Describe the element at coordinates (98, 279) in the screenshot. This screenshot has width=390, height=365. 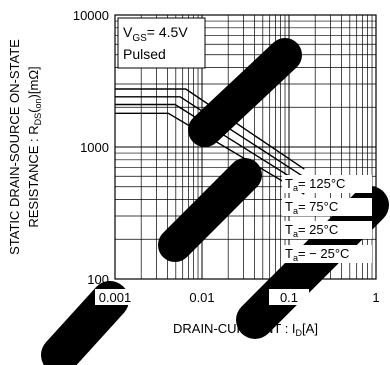
I see `y-tick-label: 100` at that location.